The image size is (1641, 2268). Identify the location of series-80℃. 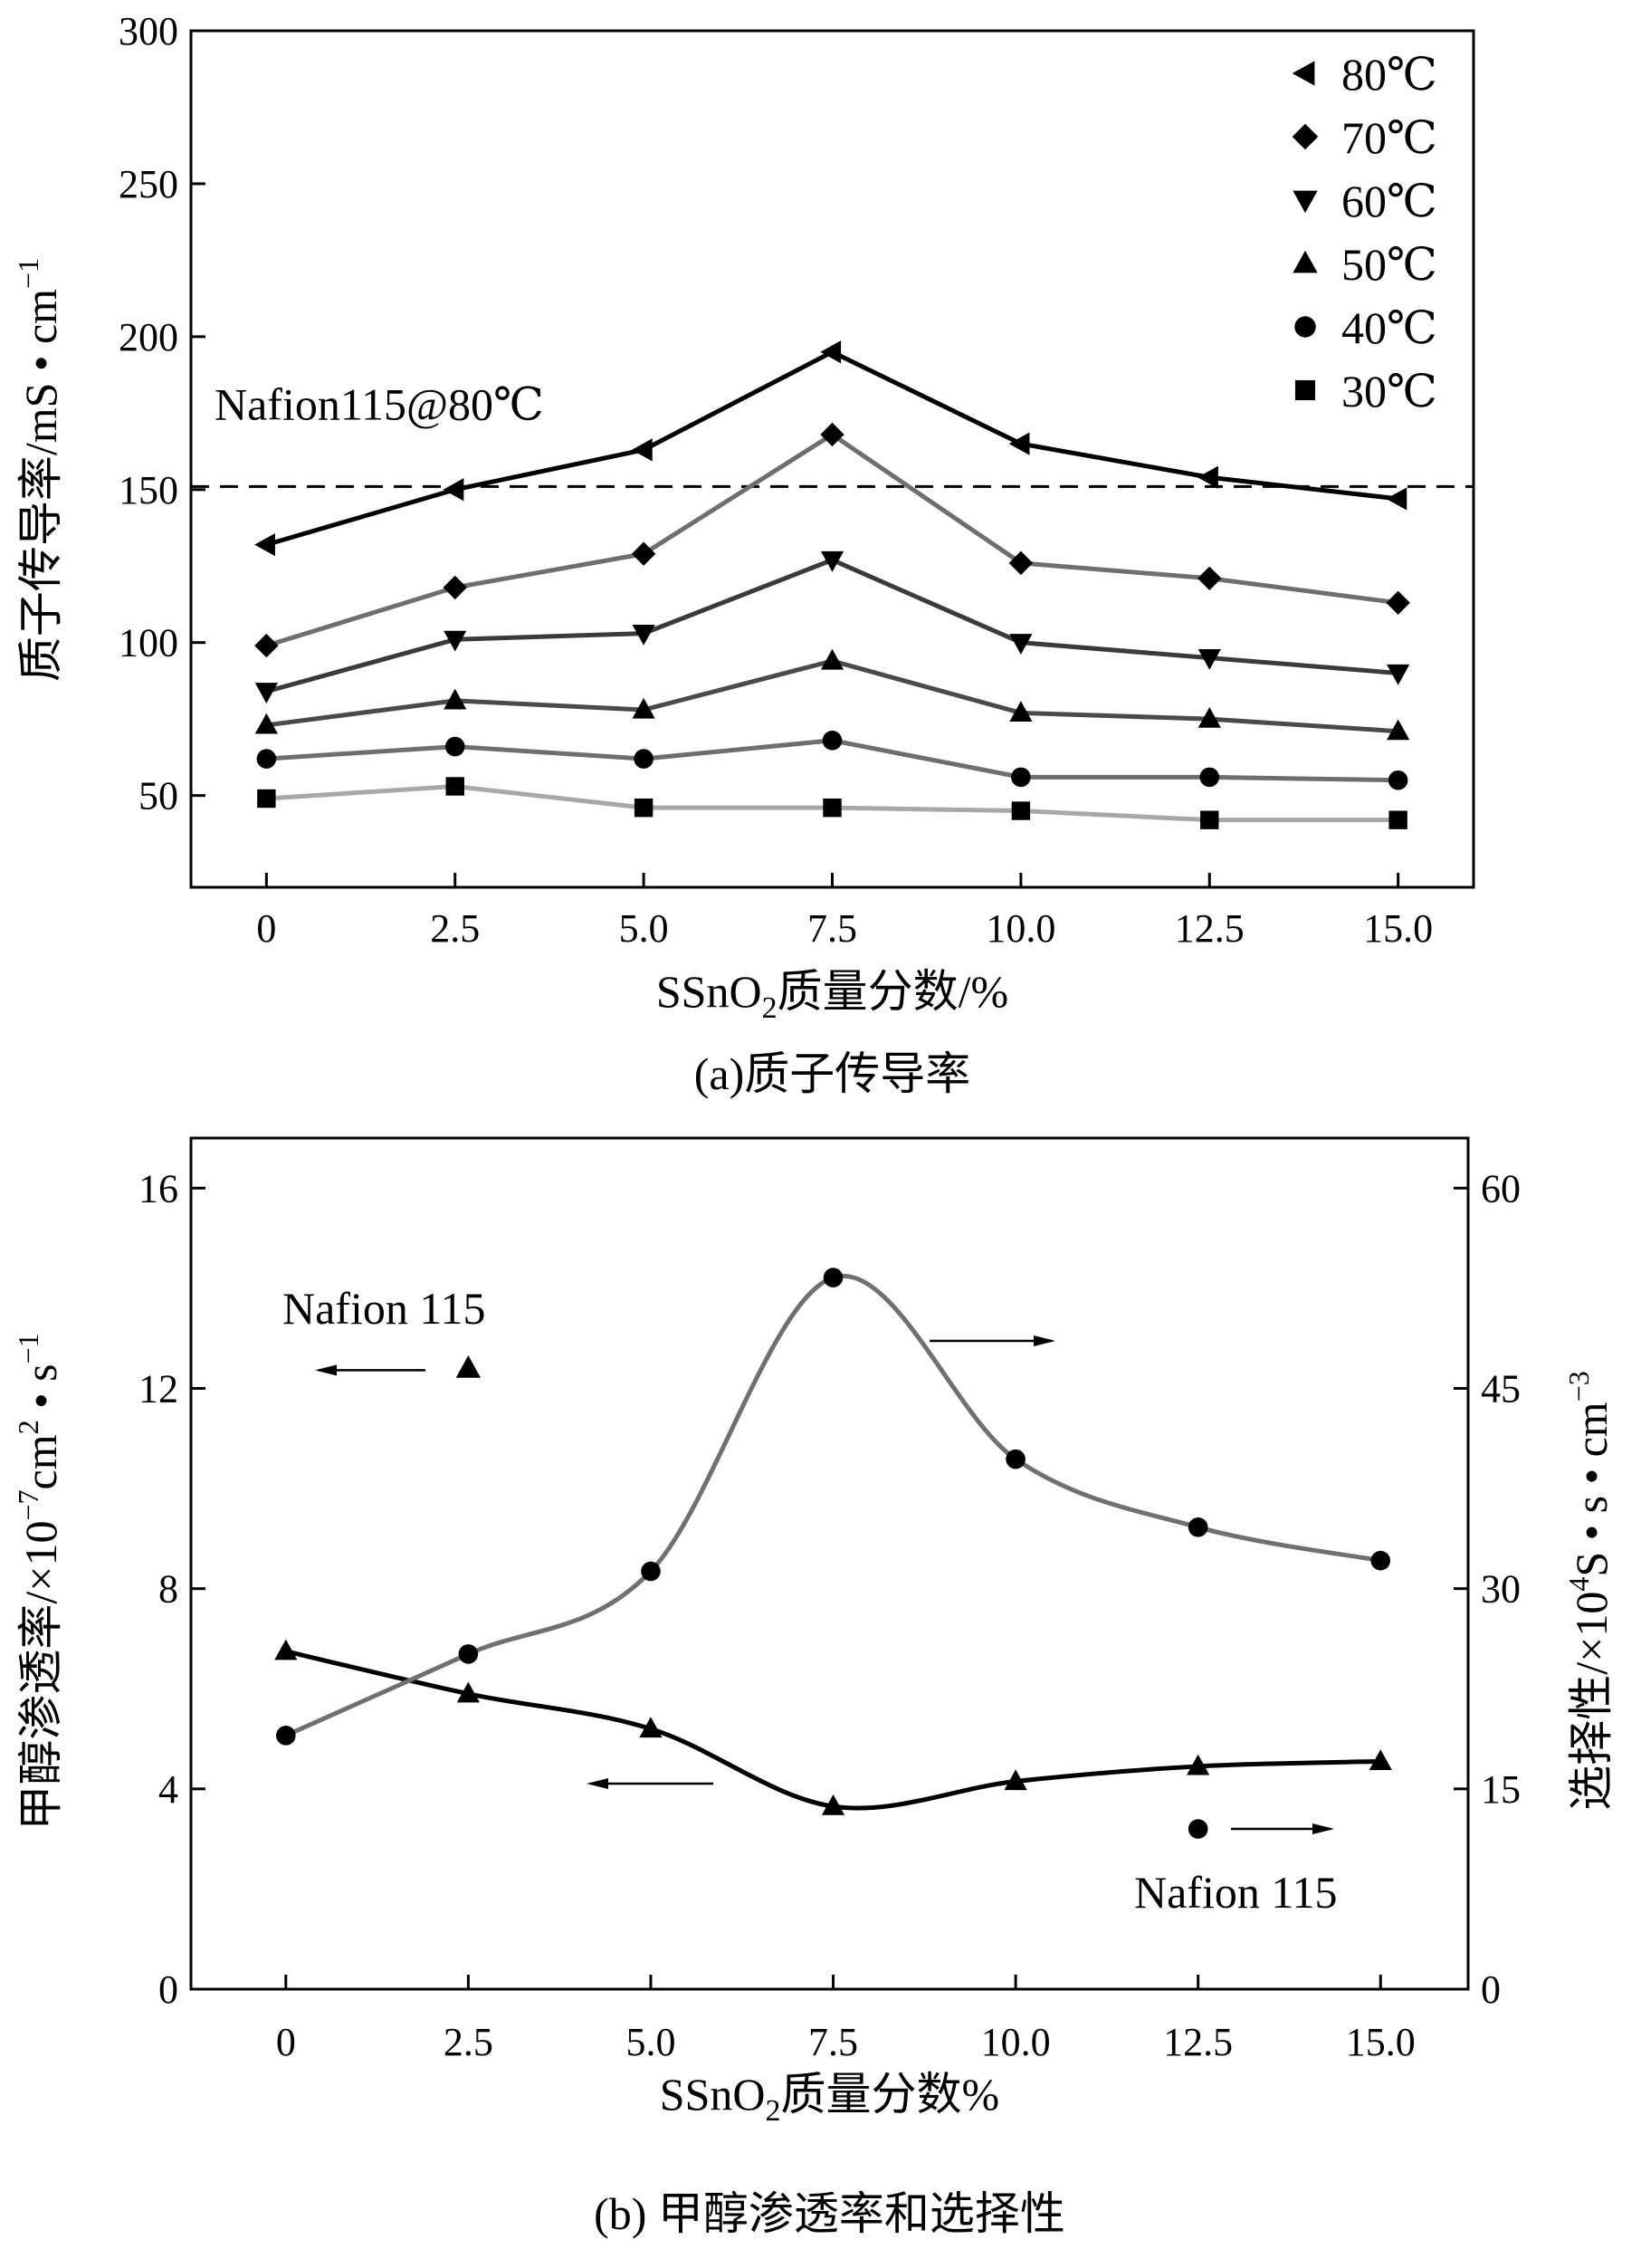
(830, 448).